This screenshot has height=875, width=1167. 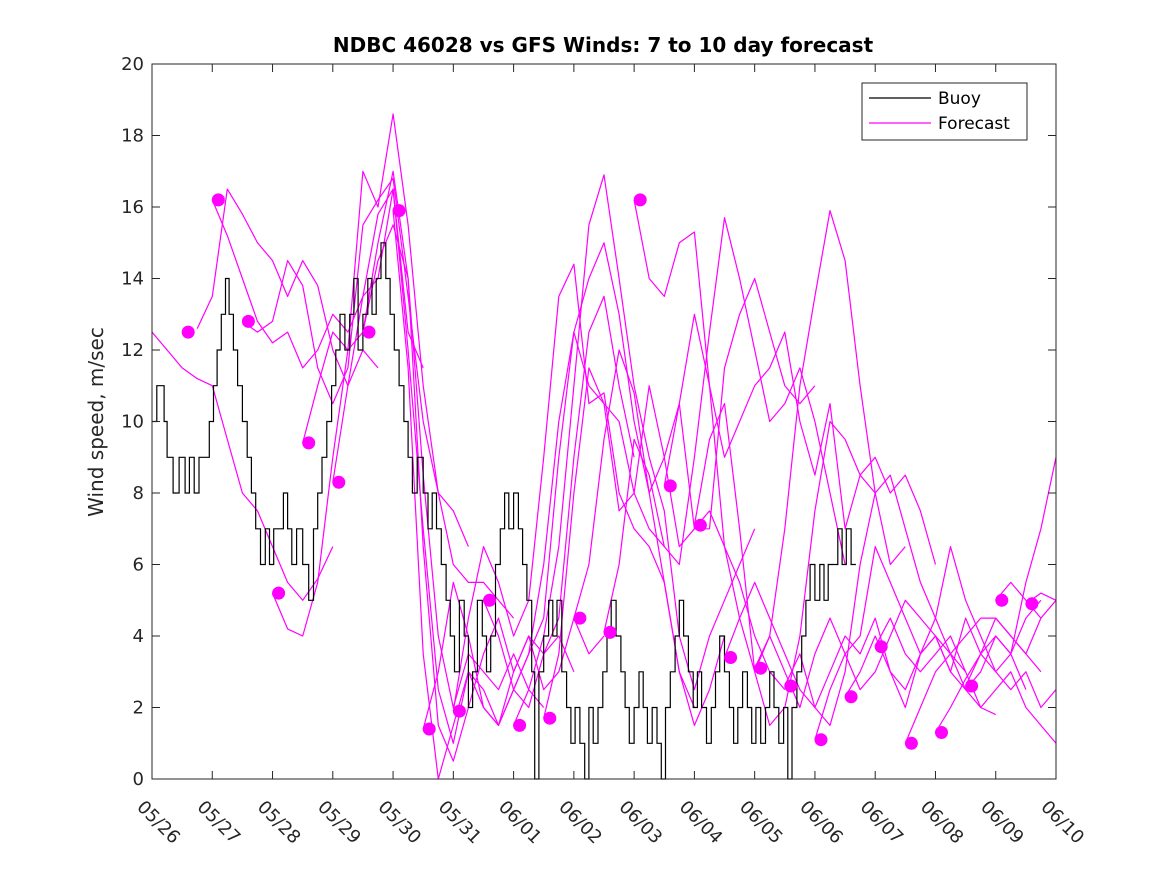 What do you see at coordinates (132, 279) in the screenshot?
I see `y-tick-label-7: 14` at bounding box center [132, 279].